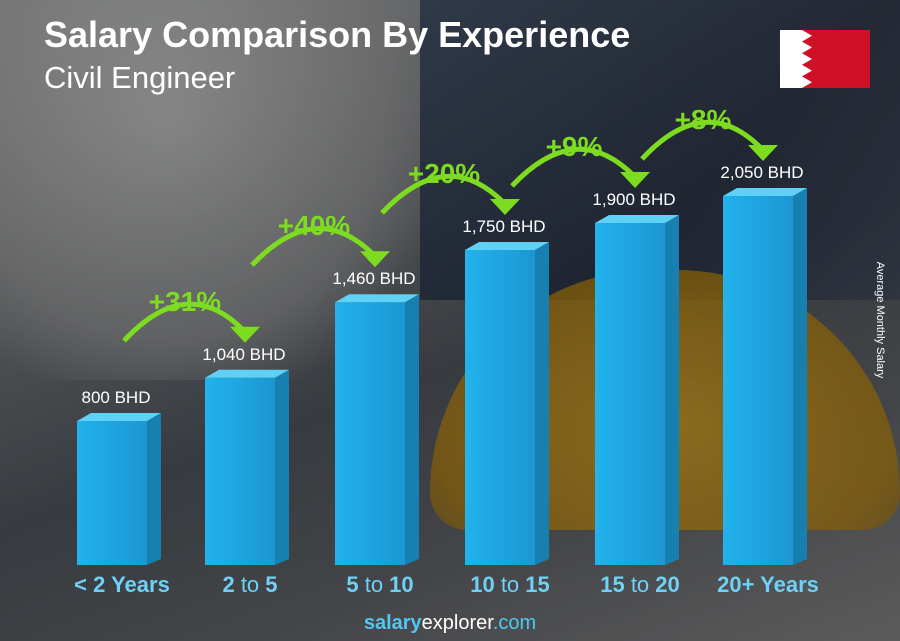  What do you see at coordinates (825, 59) in the screenshot?
I see `bahrain-flag` at bounding box center [825, 59].